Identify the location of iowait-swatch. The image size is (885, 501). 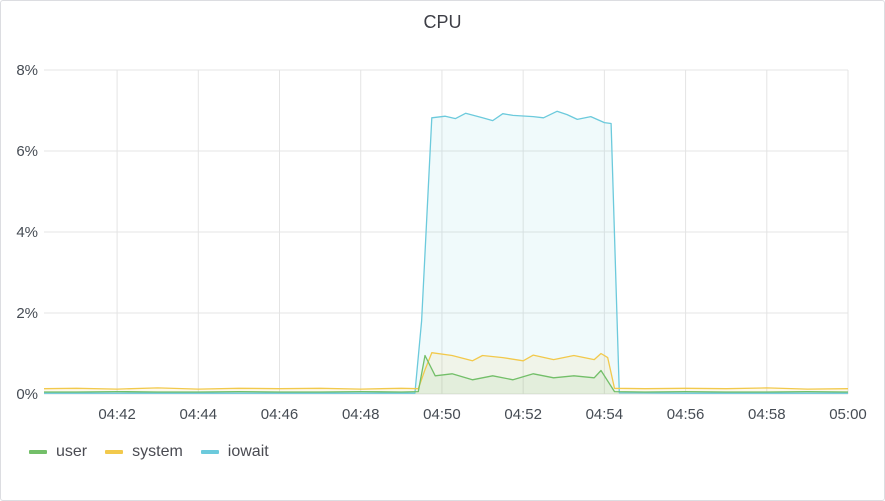
(209, 452).